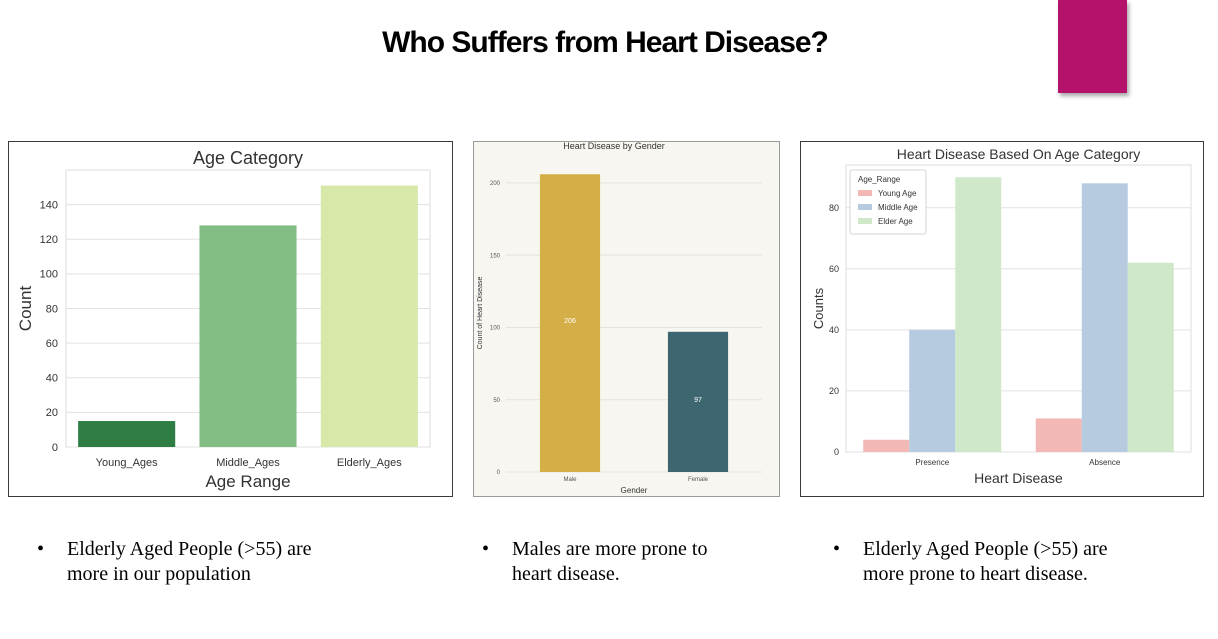 This screenshot has width=1218, height=639. What do you see at coordinates (975, 574) in the screenshot?
I see `bullet-text-line: more prone to heart disease.` at bounding box center [975, 574].